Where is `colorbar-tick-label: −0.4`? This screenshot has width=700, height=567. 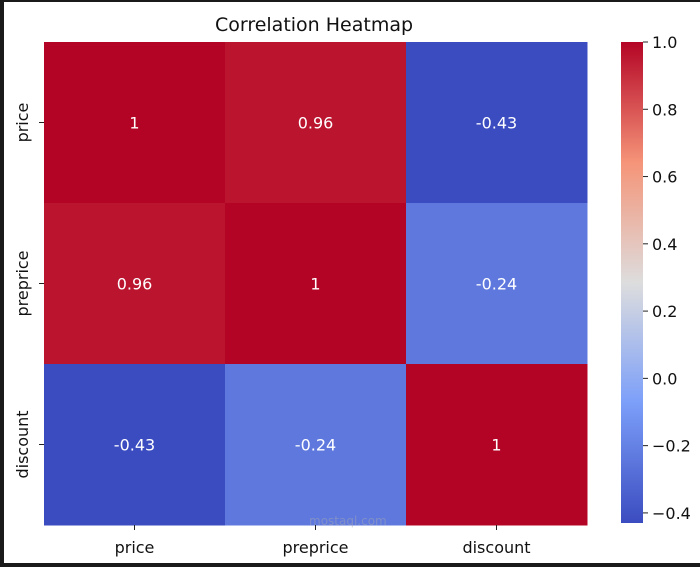 colorbar-tick-label: −0.4 is located at coordinates (671, 513).